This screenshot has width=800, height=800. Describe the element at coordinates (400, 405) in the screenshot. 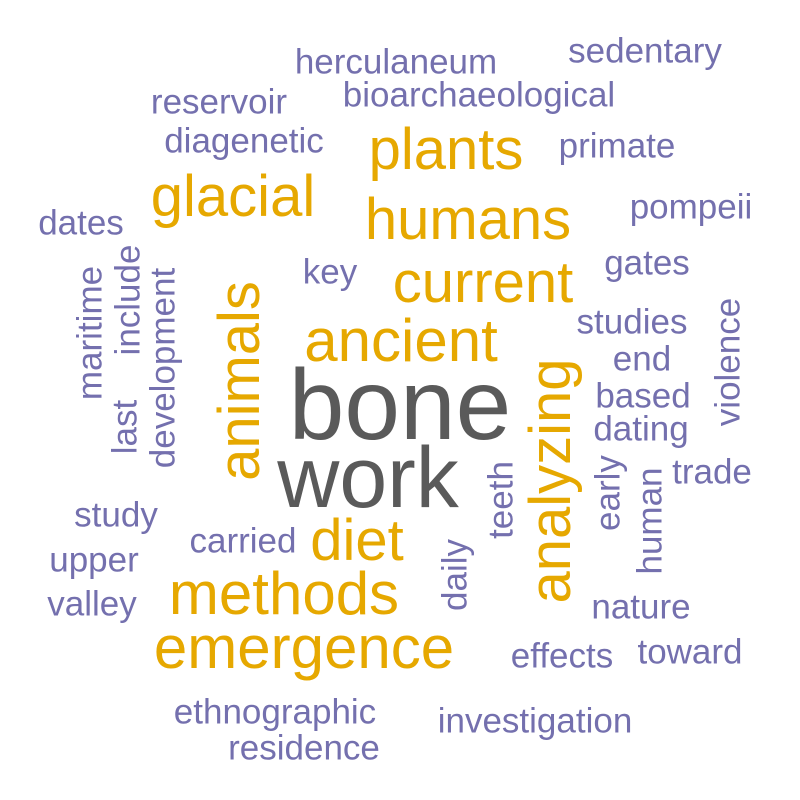

I see `word-bone: bone` at that location.